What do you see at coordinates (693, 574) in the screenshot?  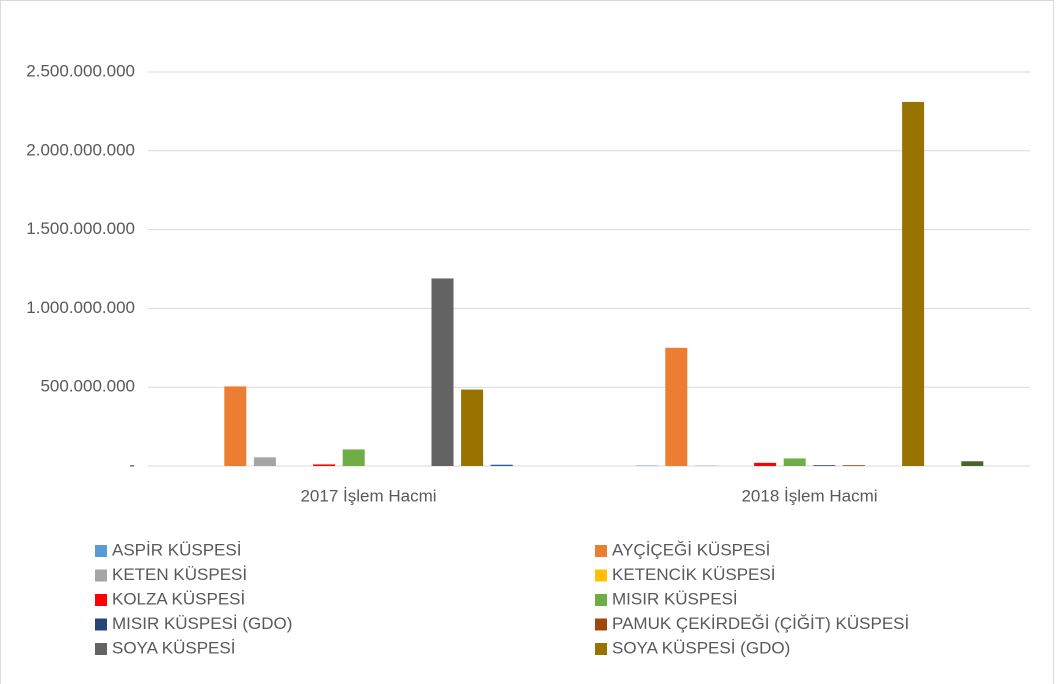 I see `legend-label: KETENCİK KÜSPESİ` at bounding box center [693, 574].